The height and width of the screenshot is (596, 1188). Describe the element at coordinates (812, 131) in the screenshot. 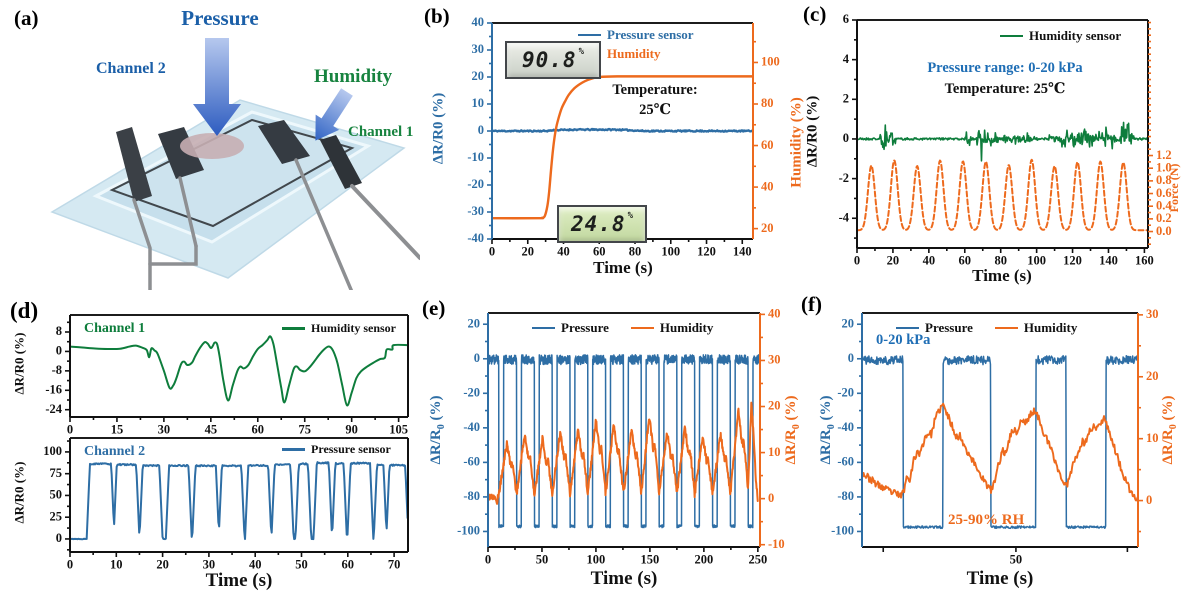

I see `panel-c-left-axis-label: ΔR/R0 (%)` at that location.